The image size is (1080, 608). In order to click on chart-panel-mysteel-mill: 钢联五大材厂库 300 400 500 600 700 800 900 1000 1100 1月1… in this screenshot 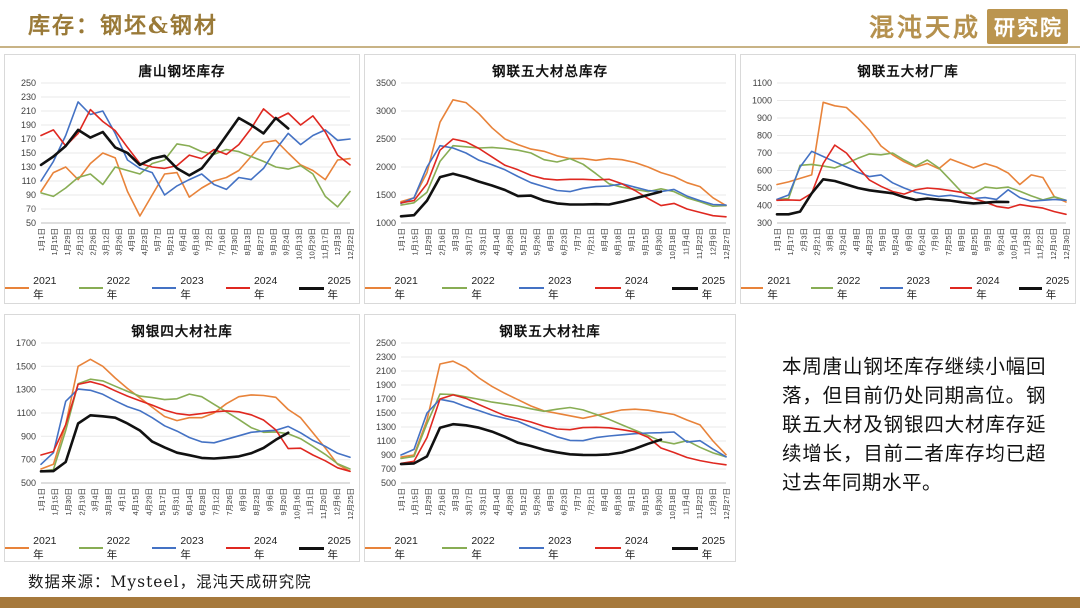, I will do `click(908, 179)`.